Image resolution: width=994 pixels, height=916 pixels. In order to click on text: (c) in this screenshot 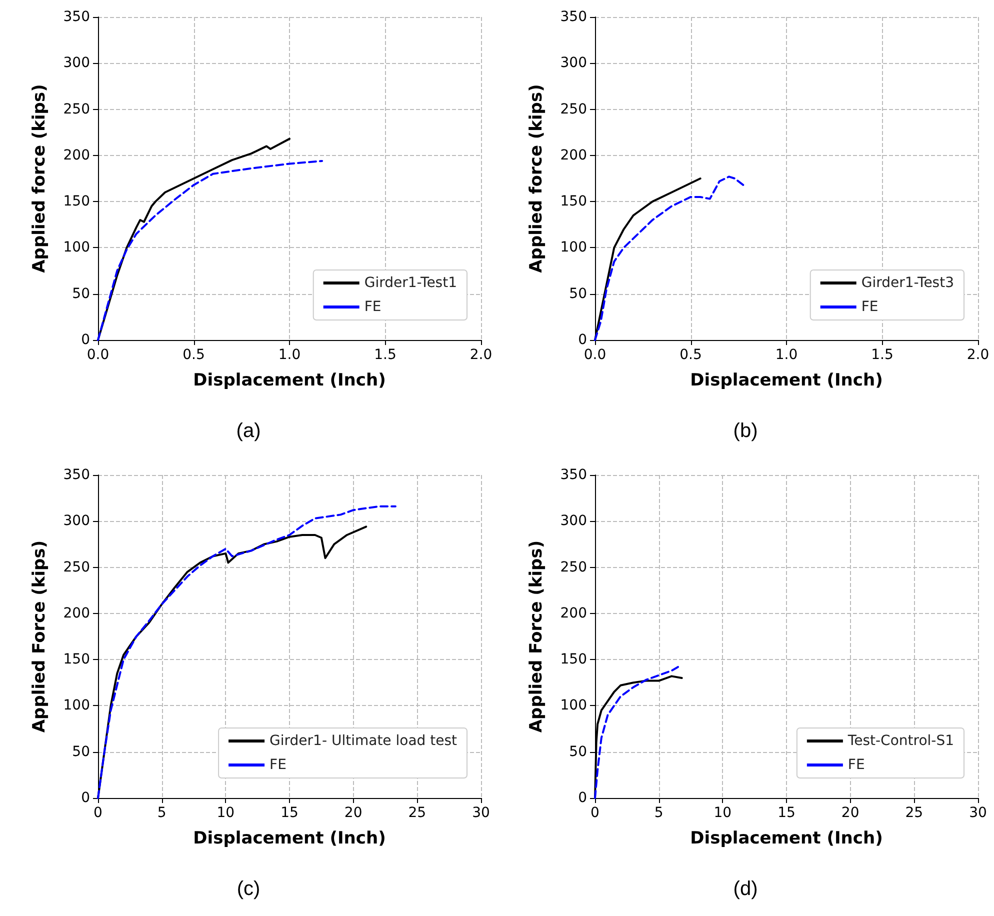, I will do `click(248, 889)`.